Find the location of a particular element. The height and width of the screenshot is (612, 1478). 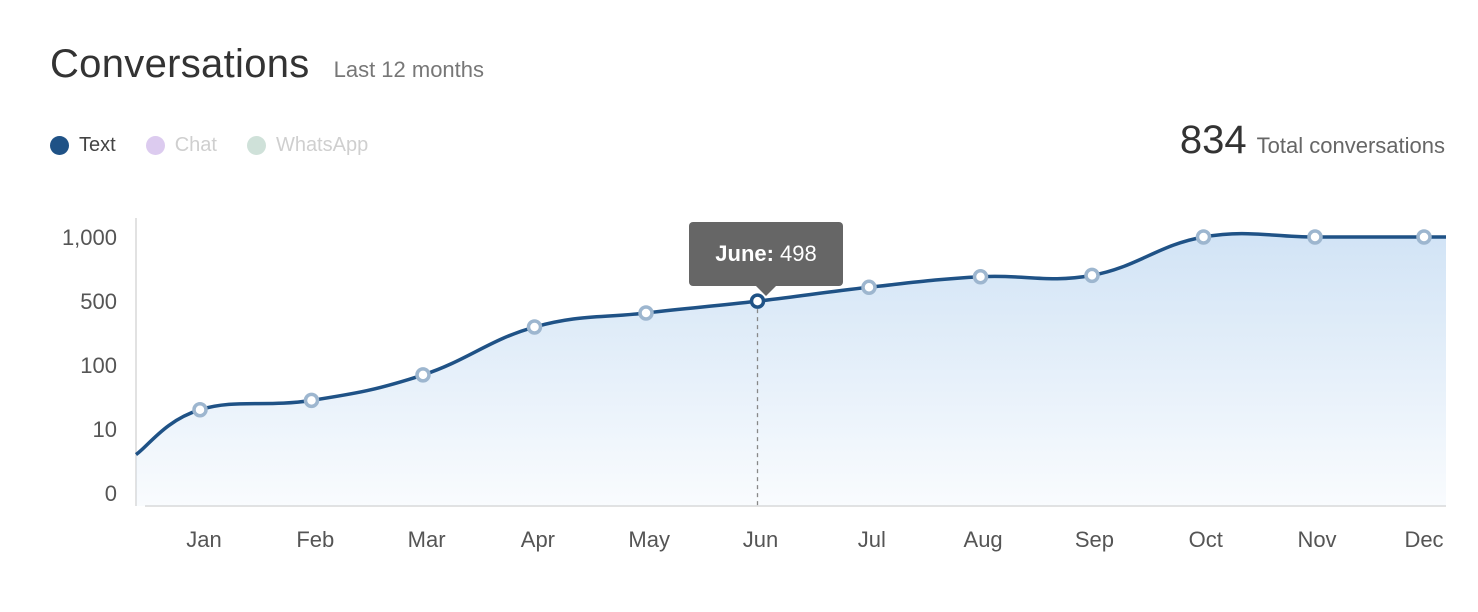

chart-header: Conversations Last 12 months is located at coordinates (267, 64).